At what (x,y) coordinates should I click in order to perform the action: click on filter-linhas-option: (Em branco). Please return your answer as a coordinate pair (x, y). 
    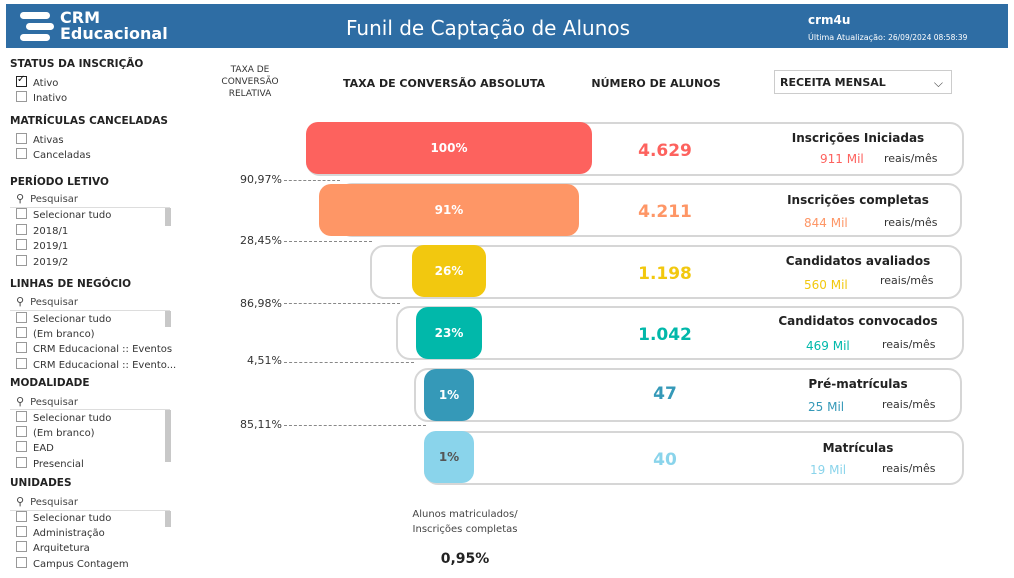
    Looking at the image, I should click on (55, 334).